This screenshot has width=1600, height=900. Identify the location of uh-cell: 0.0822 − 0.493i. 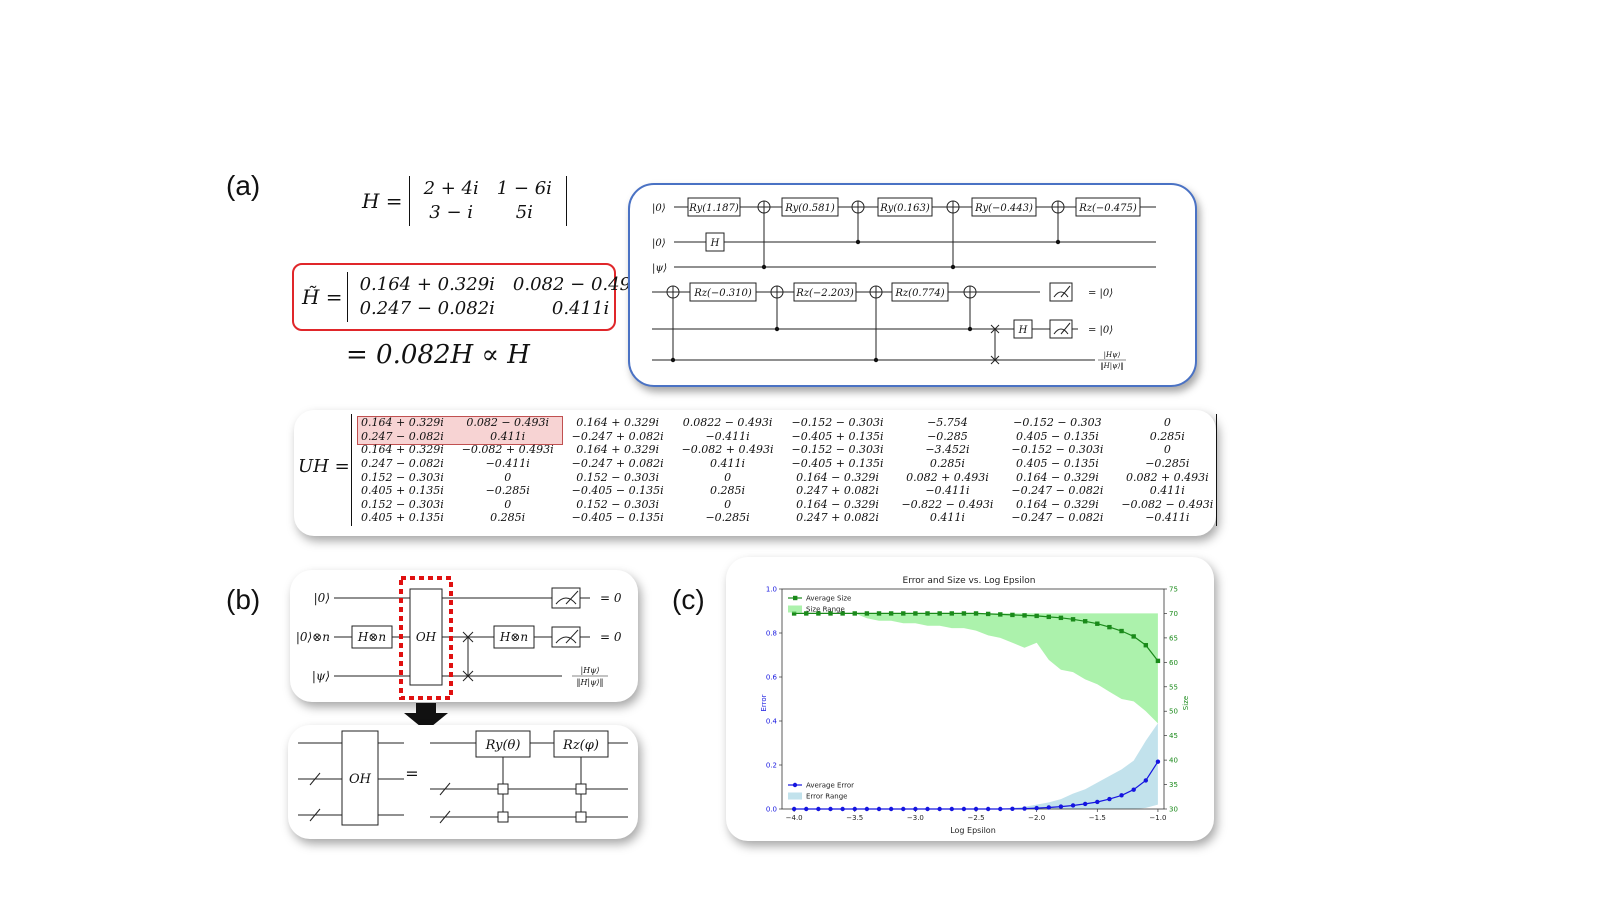
(727, 423).